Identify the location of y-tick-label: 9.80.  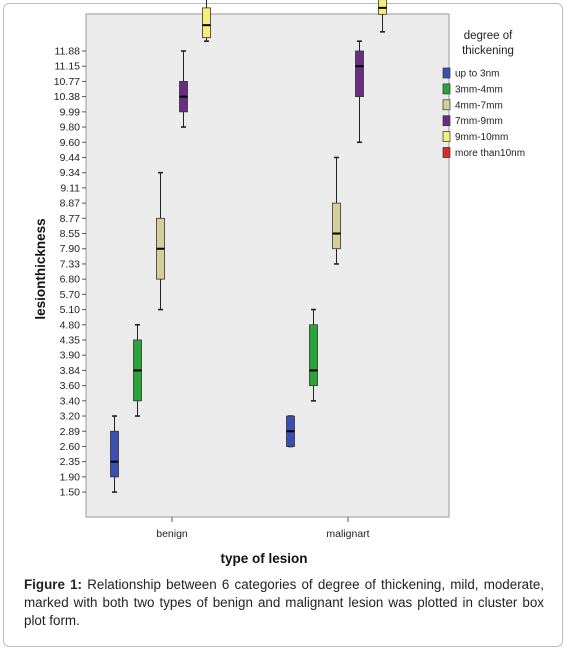
(70, 128).